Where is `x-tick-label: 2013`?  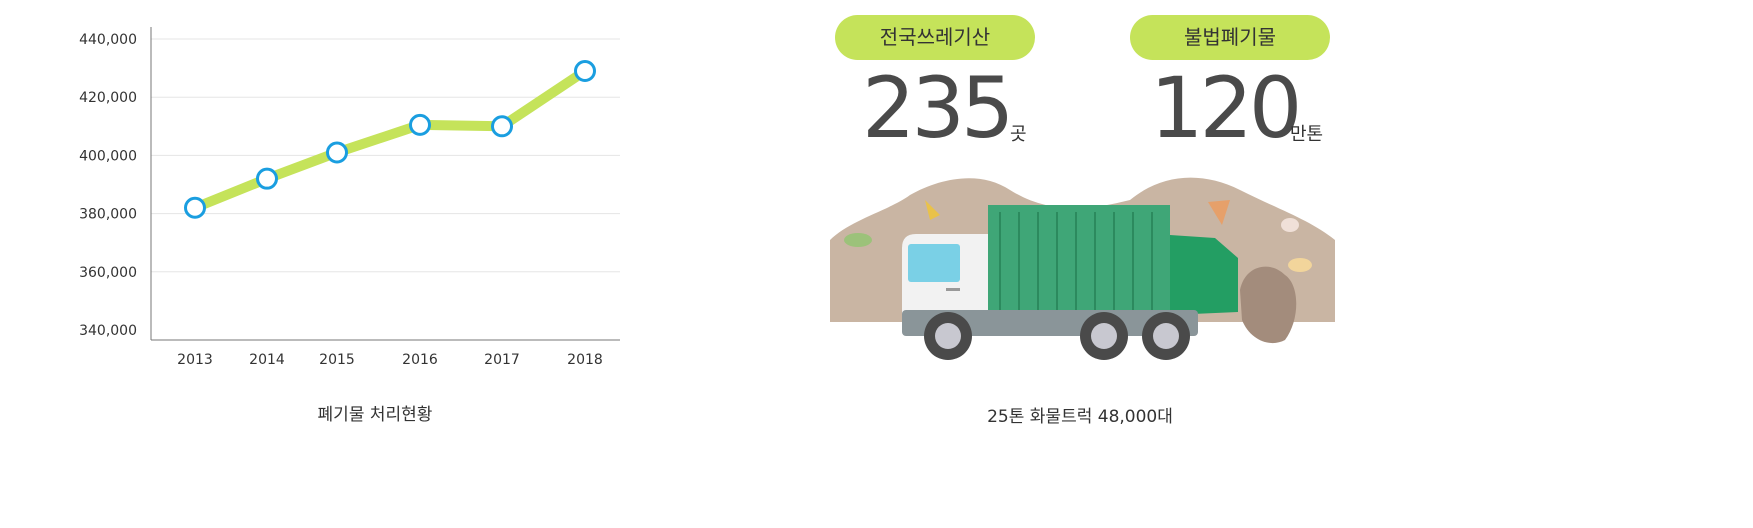 x-tick-label: 2013 is located at coordinates (195, 360).